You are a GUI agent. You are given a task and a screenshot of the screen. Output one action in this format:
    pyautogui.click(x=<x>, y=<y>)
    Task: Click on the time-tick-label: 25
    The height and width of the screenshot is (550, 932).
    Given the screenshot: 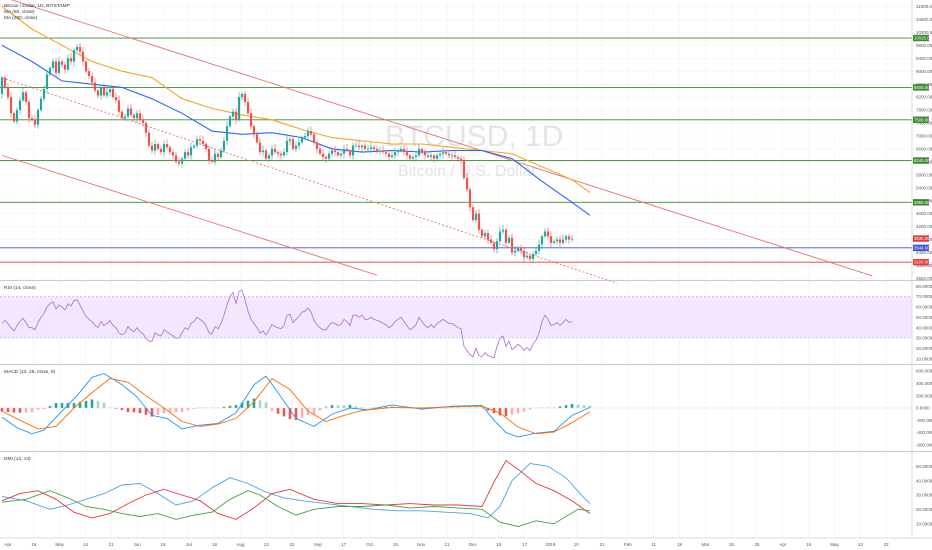 What is the action you would take?
    pyautogui.click(x=758, y=544)
    